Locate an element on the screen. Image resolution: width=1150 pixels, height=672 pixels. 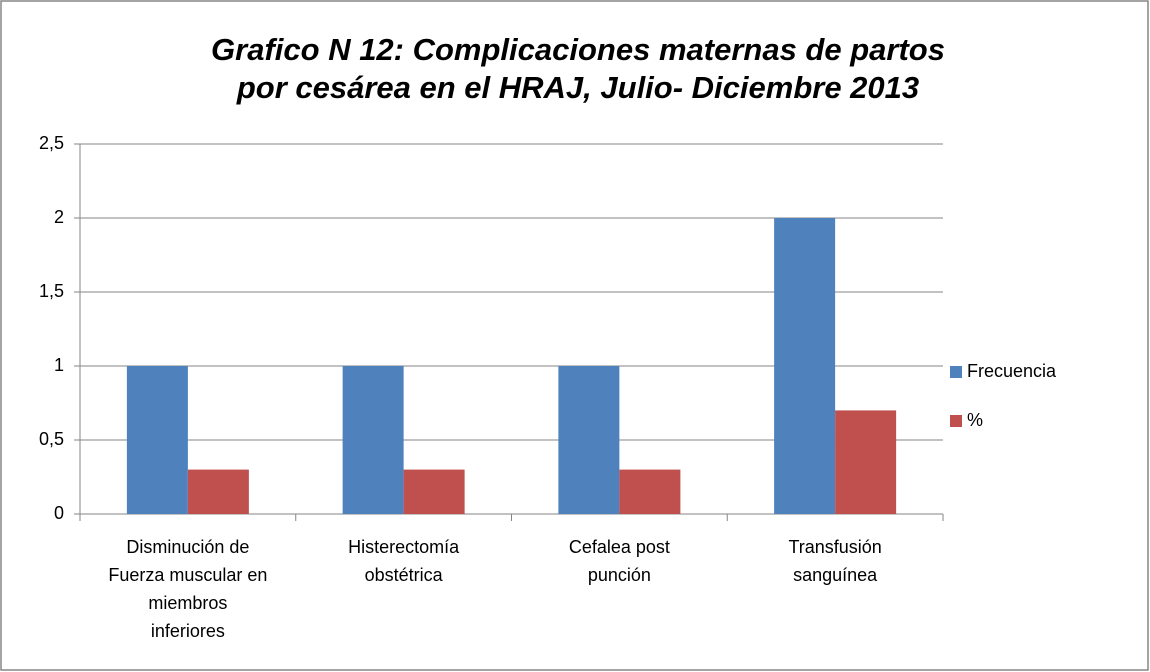
x-tick-label: punción is located at coordinates (619, 575).